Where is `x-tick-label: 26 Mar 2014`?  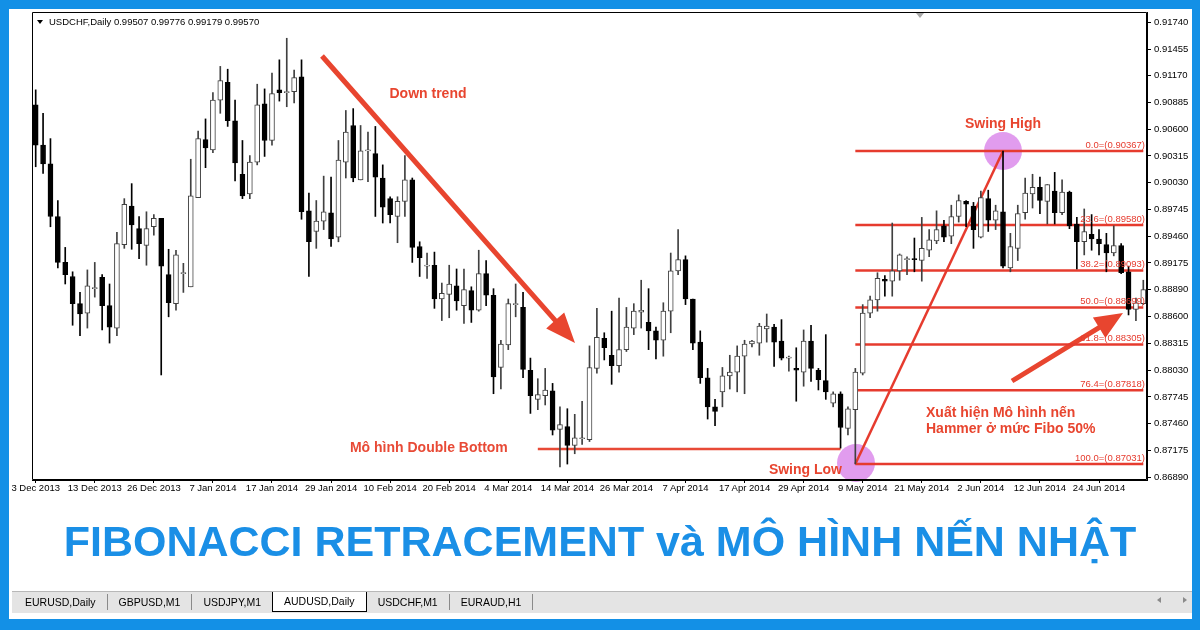
x-tick-label: 26 Mar 2014 is located at coordinates (626, 488).